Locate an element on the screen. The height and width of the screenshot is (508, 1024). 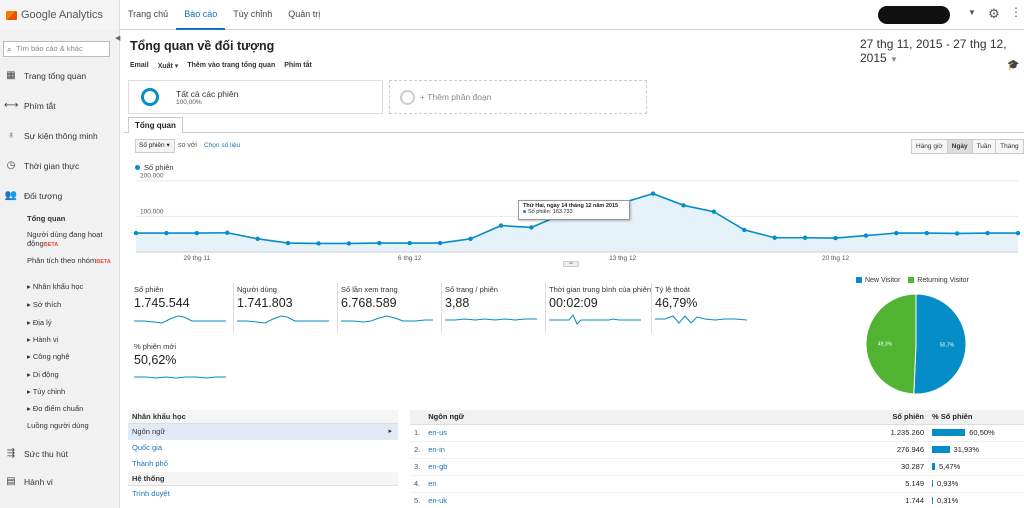
granularity-week: Tuần is located at coordinates (984, 146).